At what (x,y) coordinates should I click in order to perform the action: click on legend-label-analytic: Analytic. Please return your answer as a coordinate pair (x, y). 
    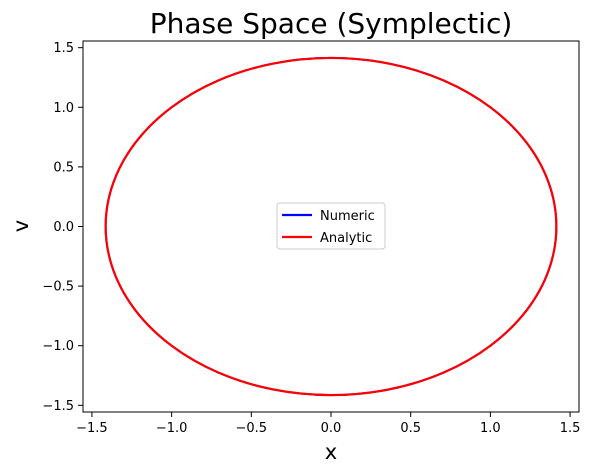
    Looking at the image, I should click on (346, 238).